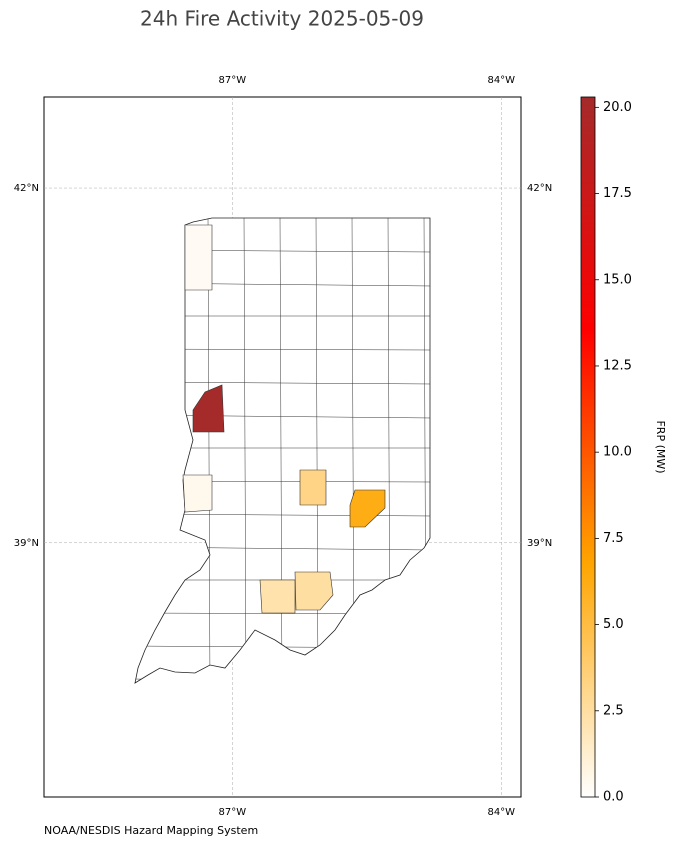  What do you see at coordinates (660, 446) in the screenshot?
I see `colorbar-label: FRP (MW)` at bounding box center [660, 446].